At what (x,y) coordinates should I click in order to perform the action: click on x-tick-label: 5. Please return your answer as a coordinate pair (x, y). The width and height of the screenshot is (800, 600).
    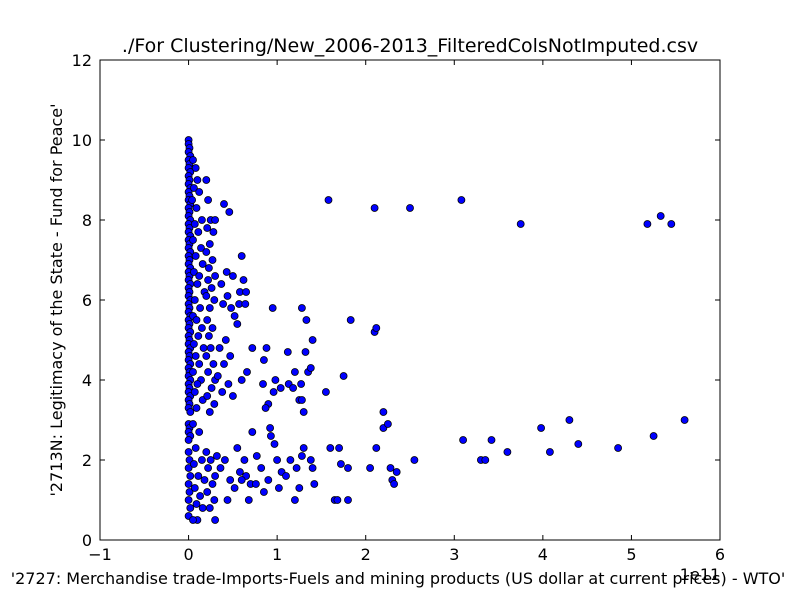
    Looking at the image, I should click on (631, 554).